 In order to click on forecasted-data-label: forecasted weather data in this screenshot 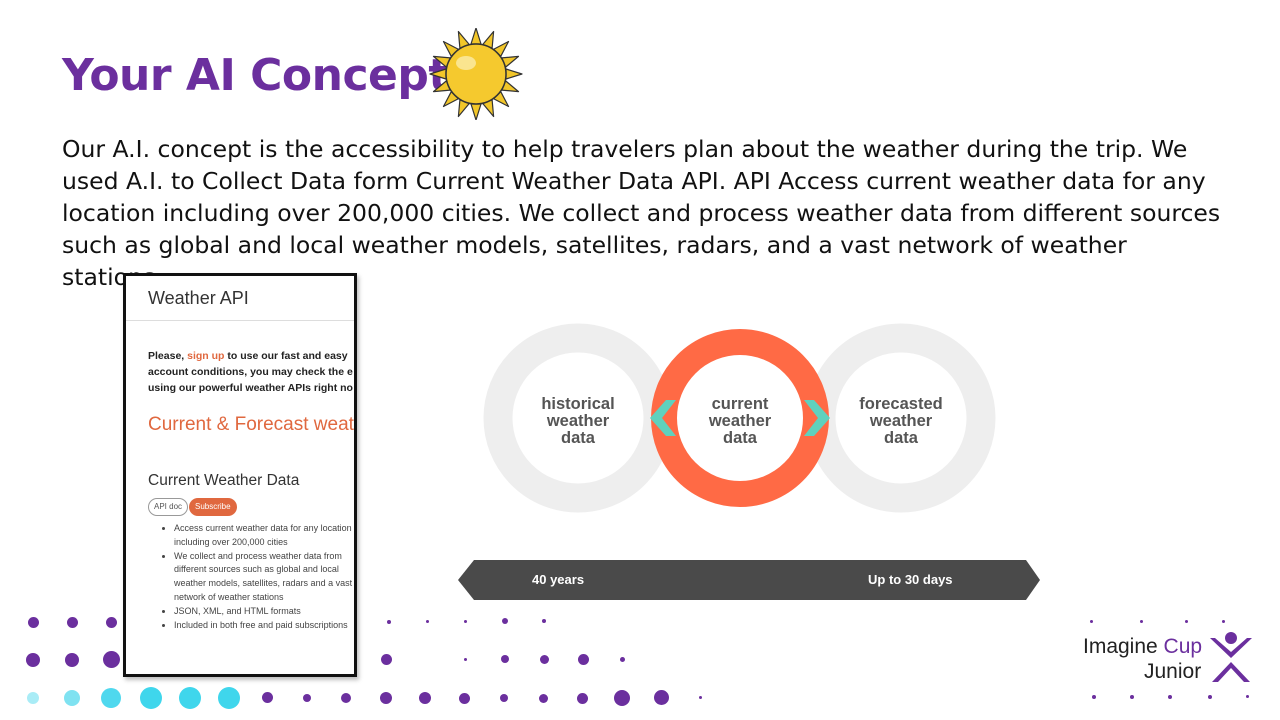, I will do `click(901, 421)`.